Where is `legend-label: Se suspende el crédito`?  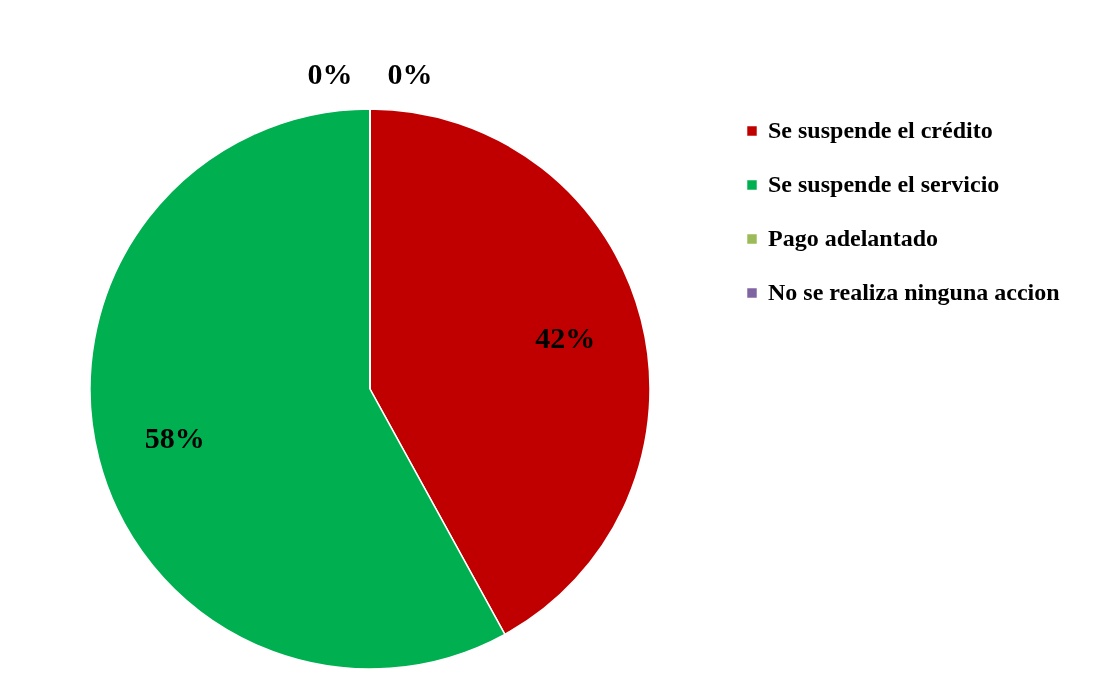
legend-label: Se suspende el crédito is located at coordinates (880, 130).